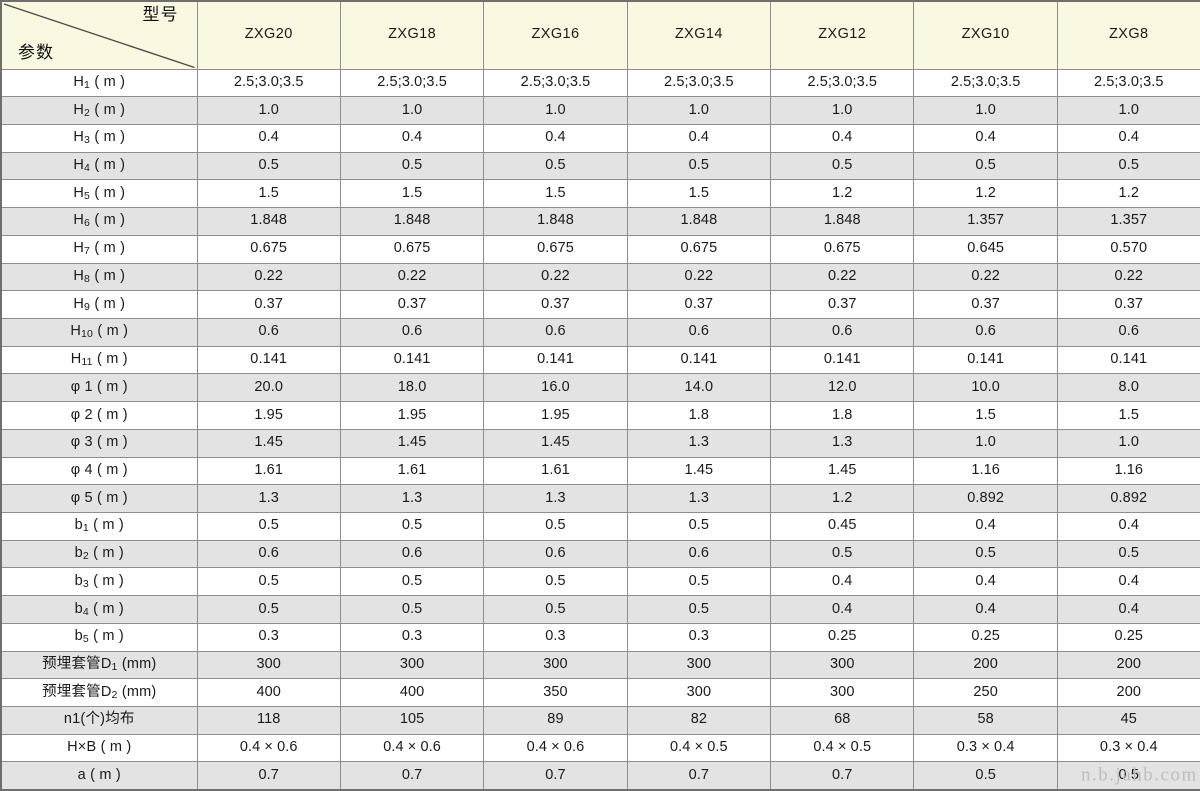 This screenshot has width=1200, height=791. Describe the element at coordinates (1139, 775) in the screenshot. I see `watermark-text: n.b.jahb.com` at that location.